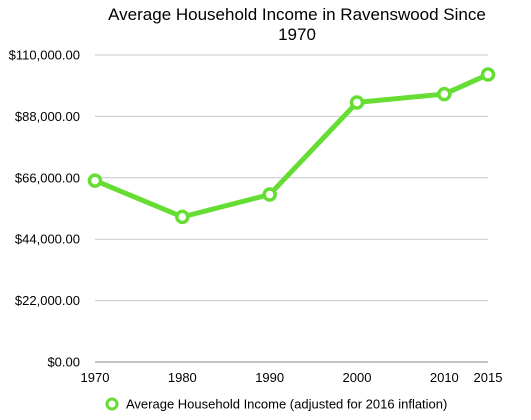  What do you see at coordinates (44, 55) in the screenshot?
I see `y-tick-label: $110,000.00` at bounding box center [44, 55].